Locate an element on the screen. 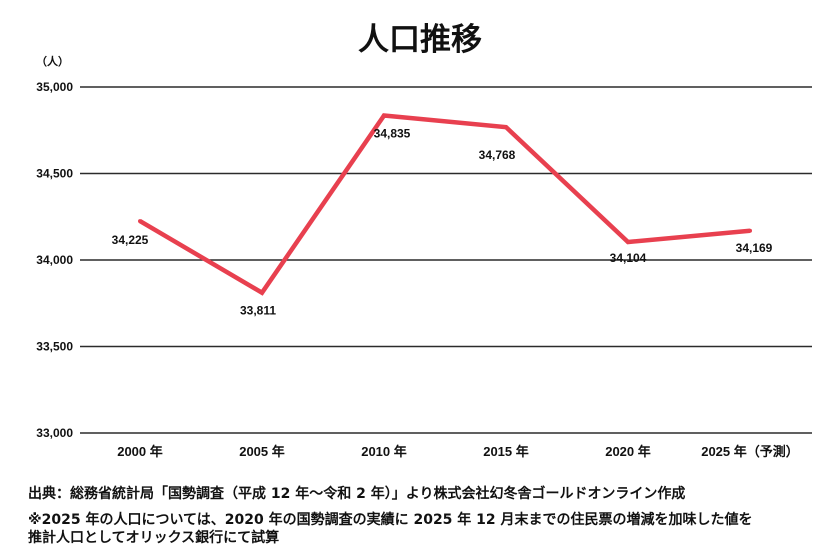 This screenshot has height=560, width=840. y-tick-label: 33,500 is located at coordinates (54, 347).